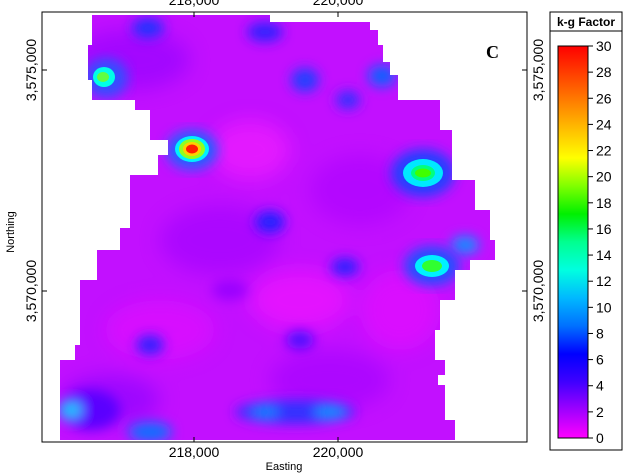 The image size is (628, 475). I want to click on x-tick-bottom-220000: 220,000, so click(338, 452).